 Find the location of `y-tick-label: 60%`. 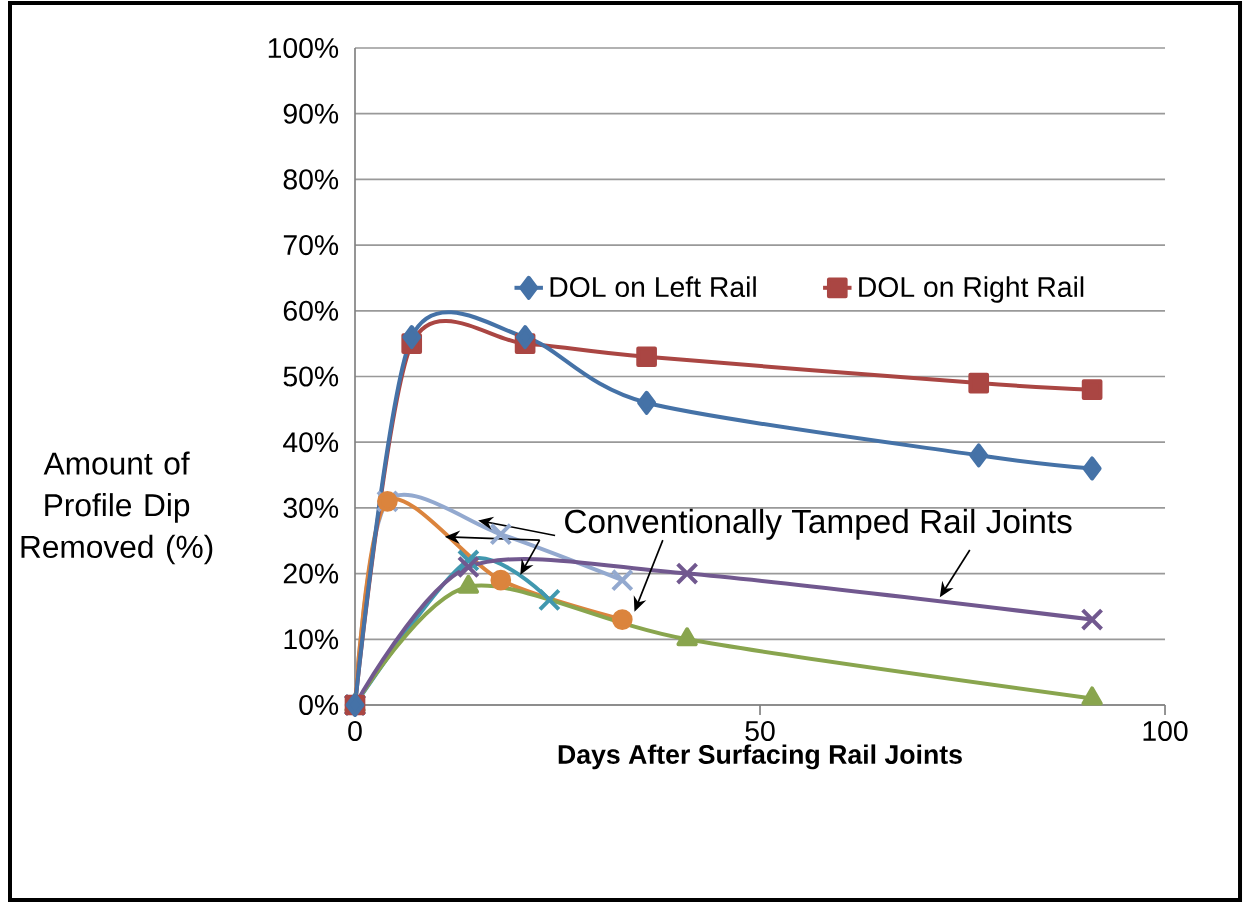

y-tick-label: 60% is located at coordinates (311, 310).